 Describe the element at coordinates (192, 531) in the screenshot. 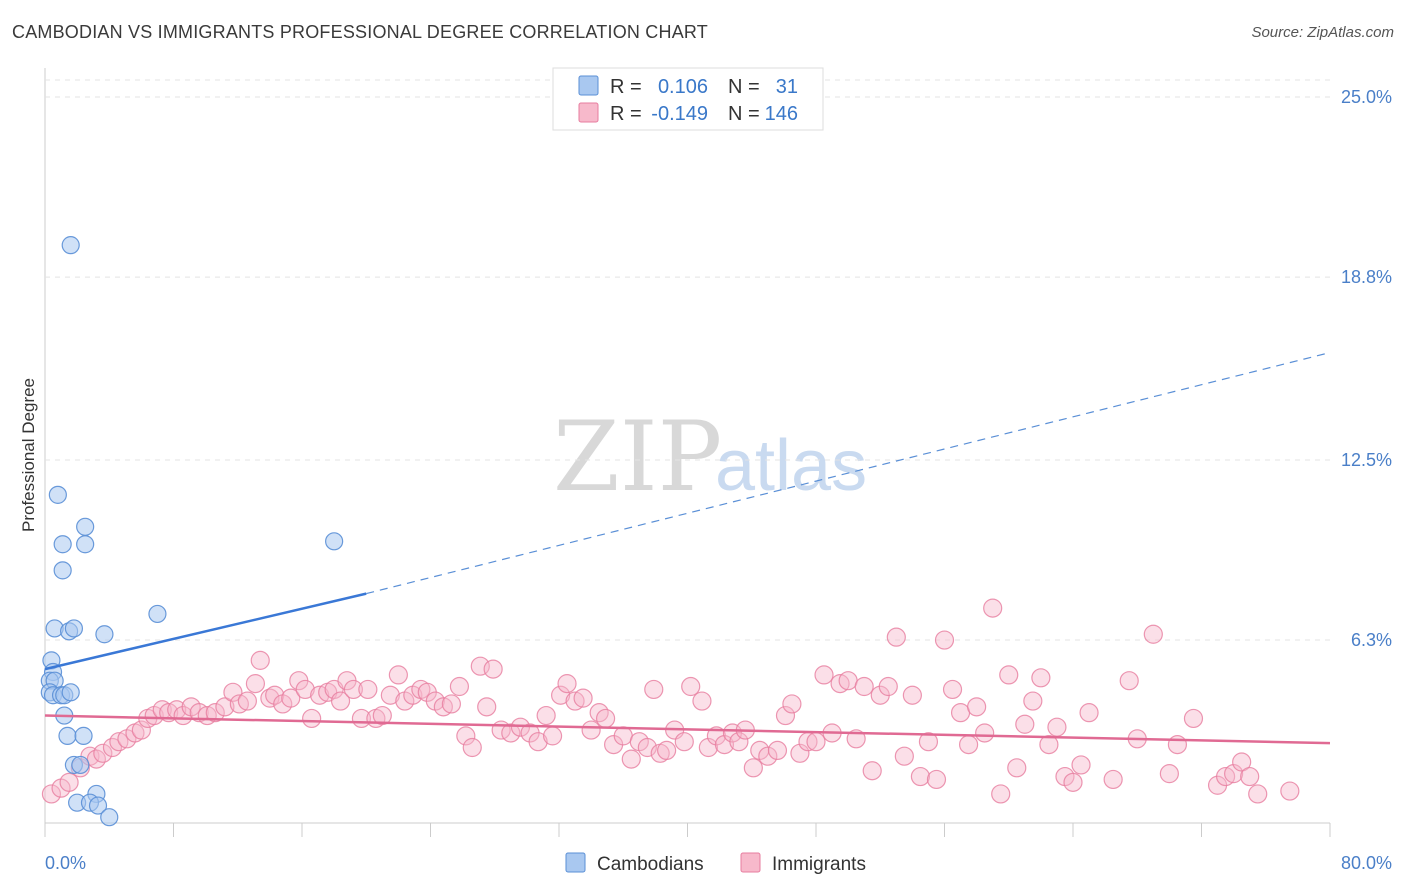

I see `cambodians-points` at that location.